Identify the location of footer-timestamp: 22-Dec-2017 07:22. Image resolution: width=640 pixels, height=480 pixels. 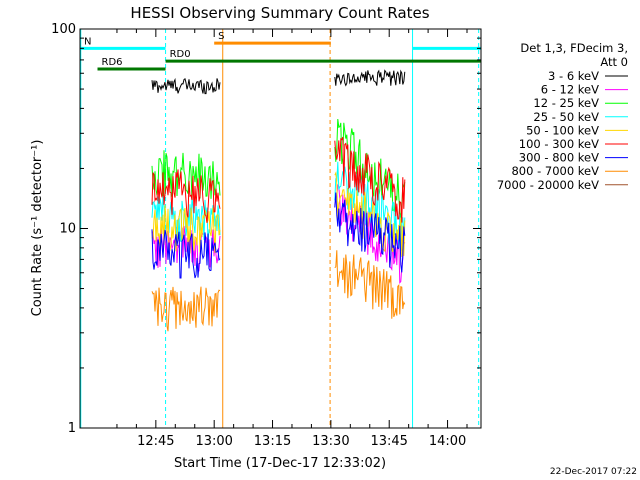
(593, 472).